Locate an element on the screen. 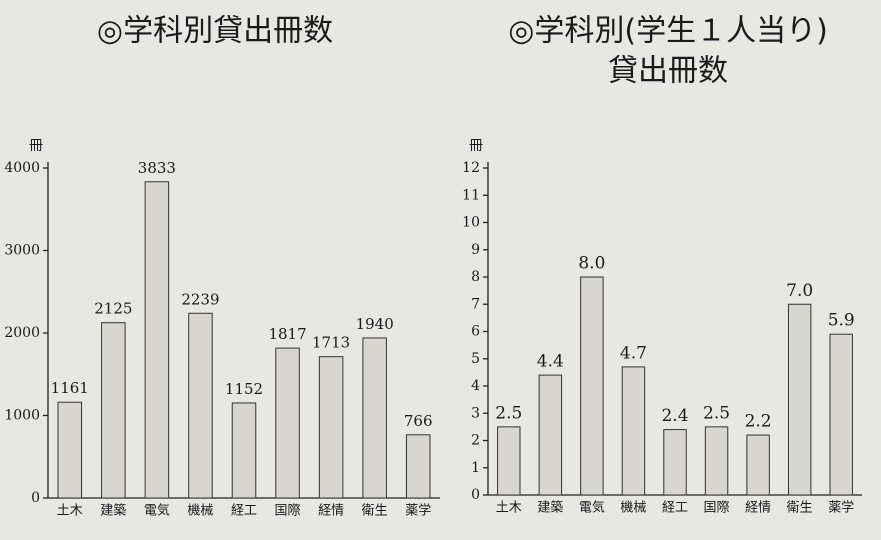 Image resolution: width=881 pixels, height=540 pixels. y-tick-label: 10 is located at coordinates (471, 223).